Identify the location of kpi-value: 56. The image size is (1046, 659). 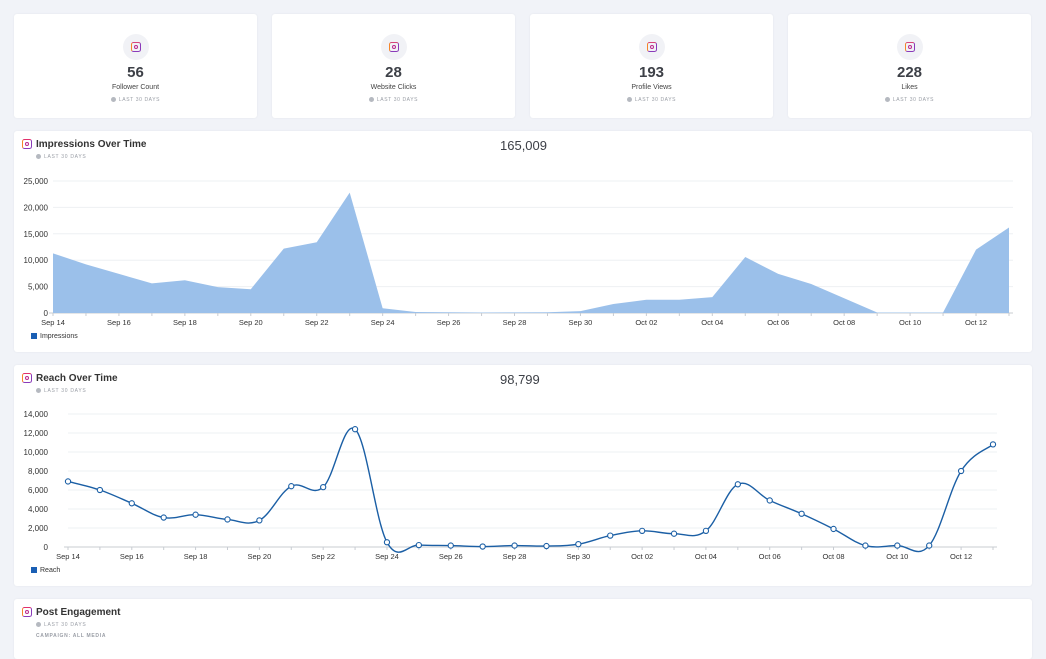
(135, 72).